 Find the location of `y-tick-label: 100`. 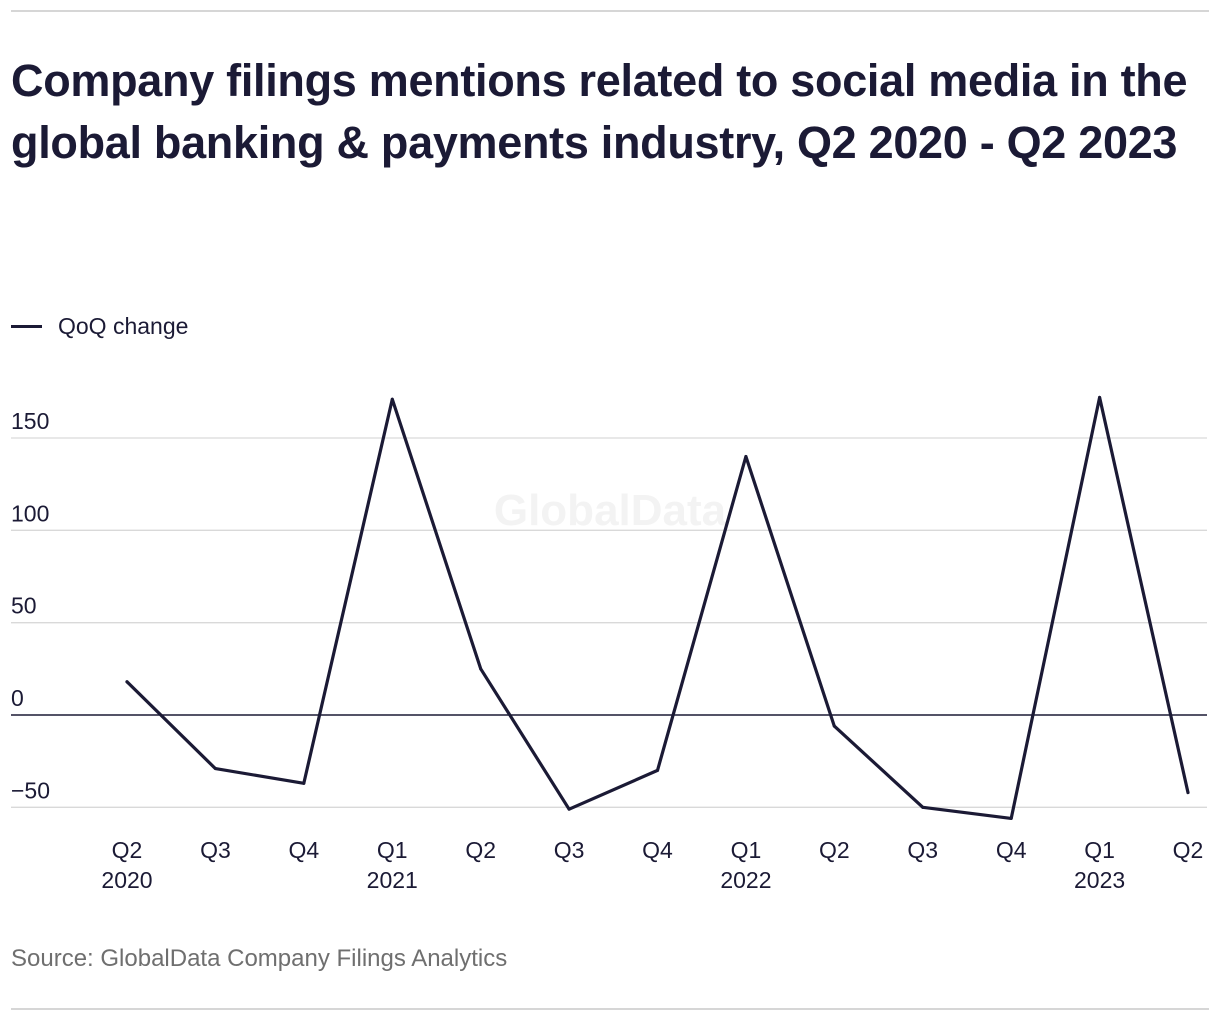

y-tick-label: 100 is located at coordinates (30, 513).